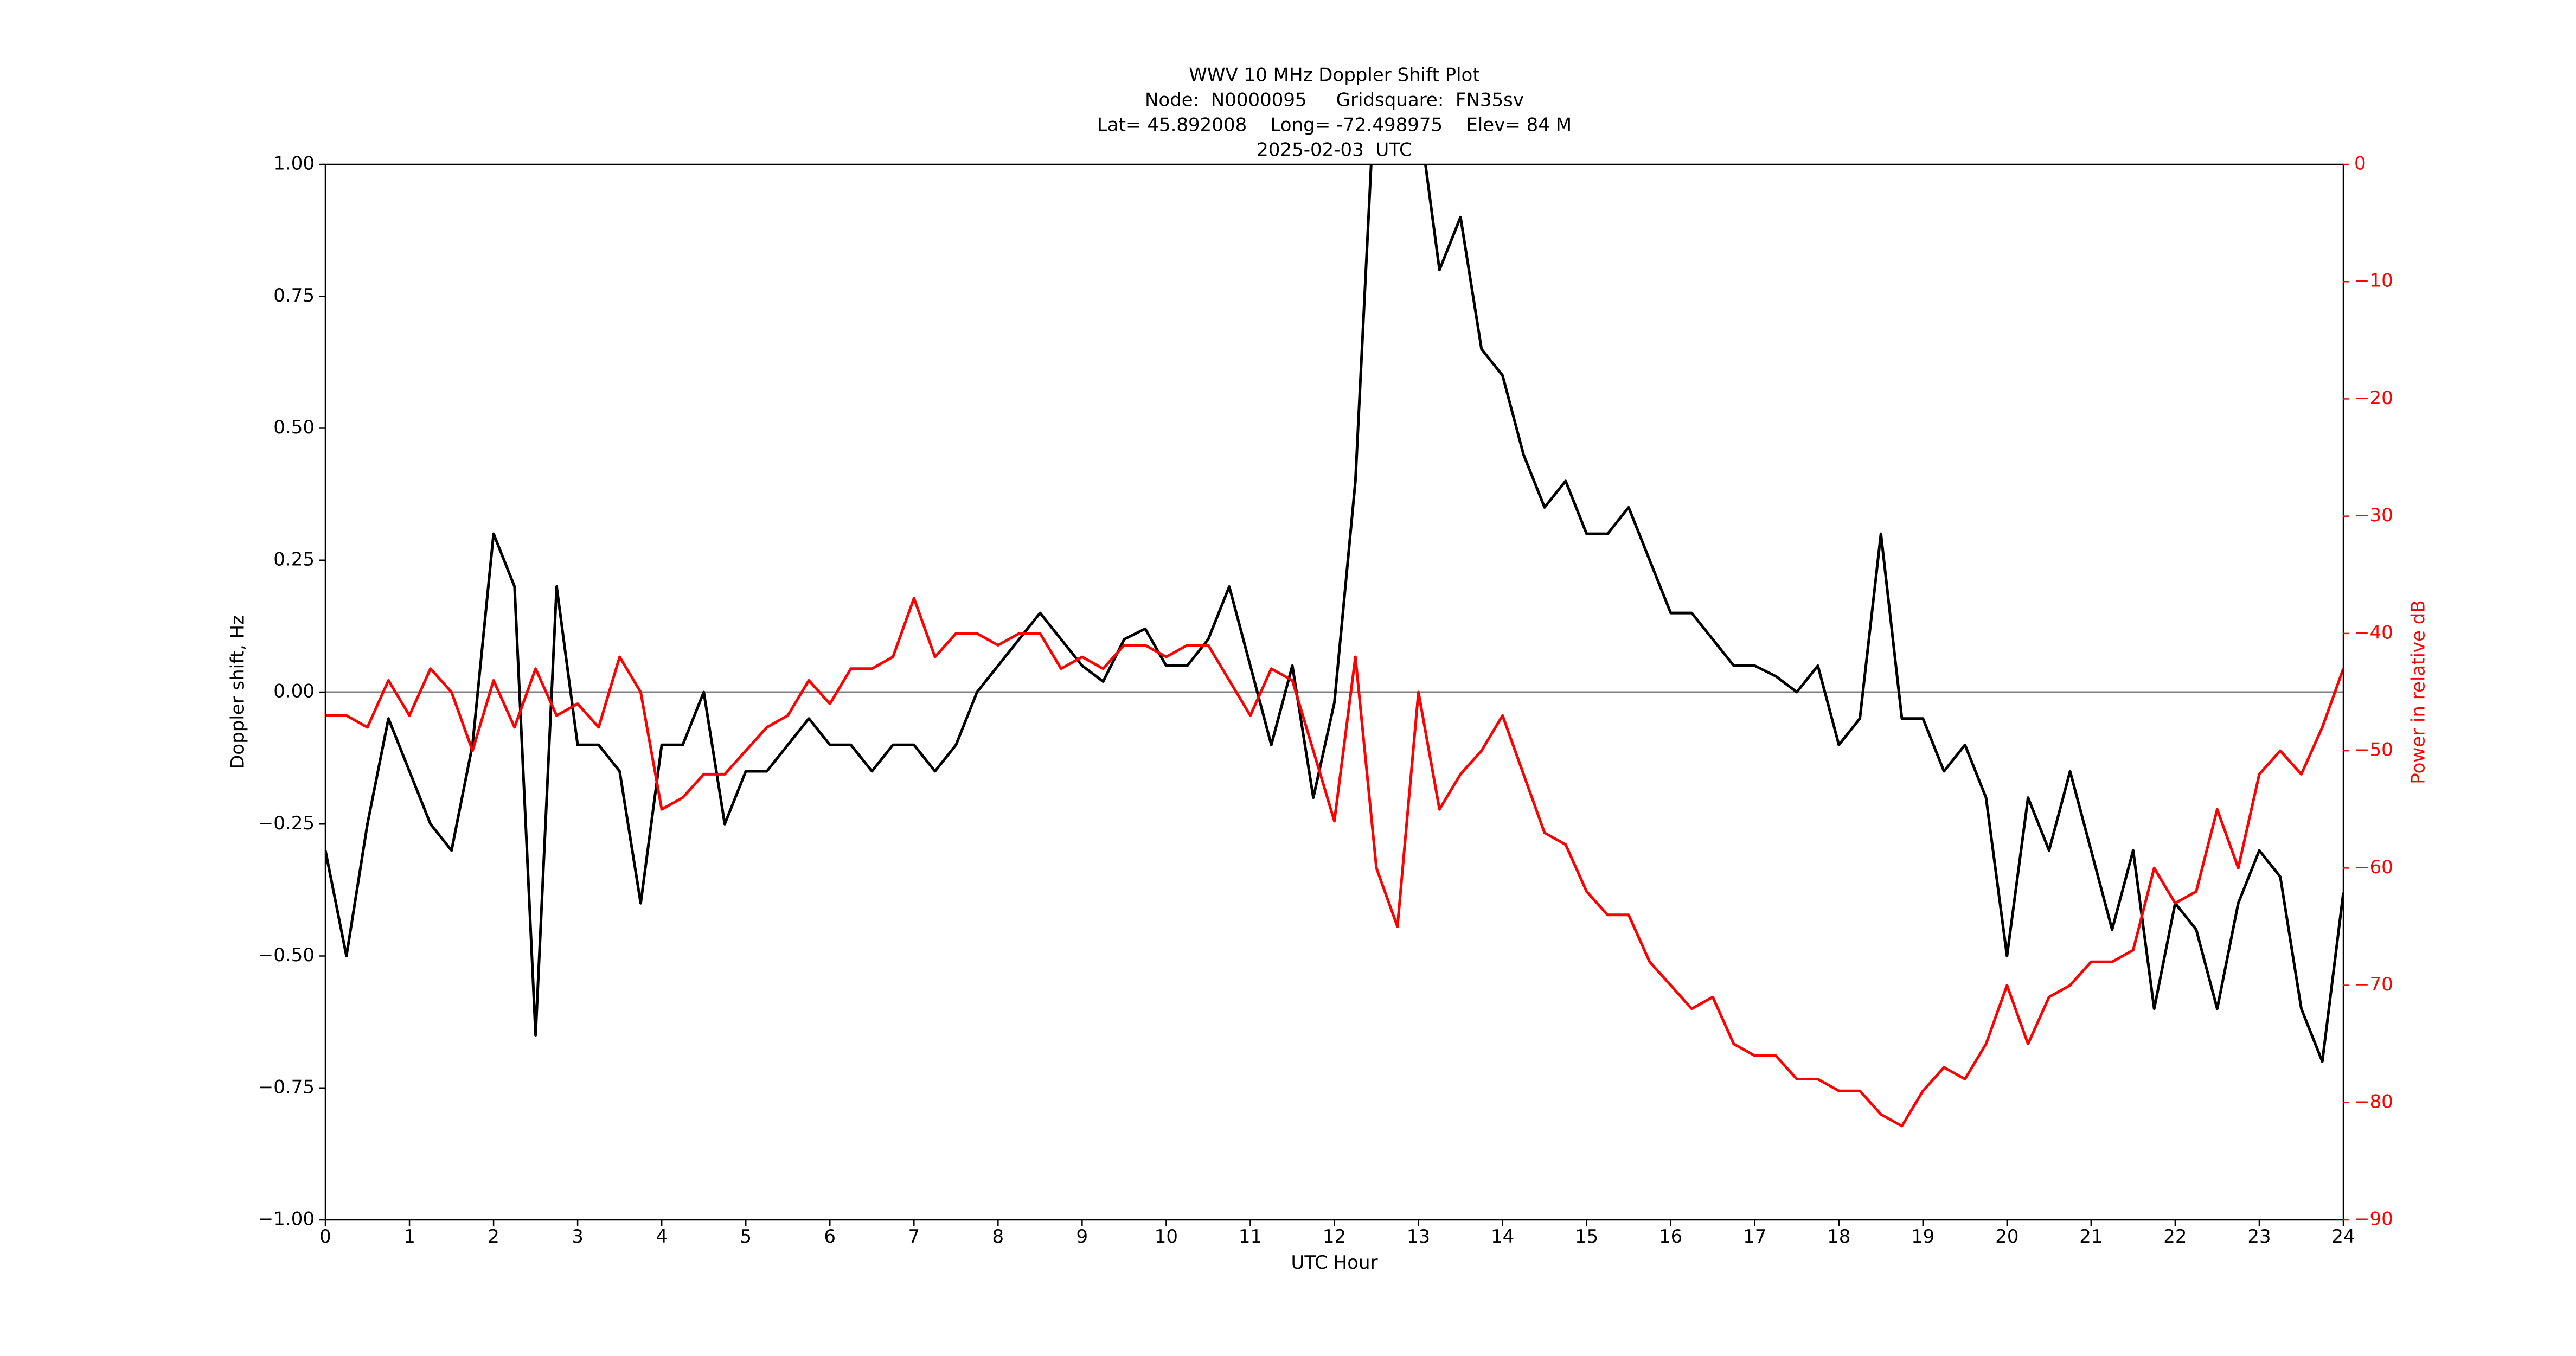  I want to click on x-tick-label: 8, so click(998, 1237).